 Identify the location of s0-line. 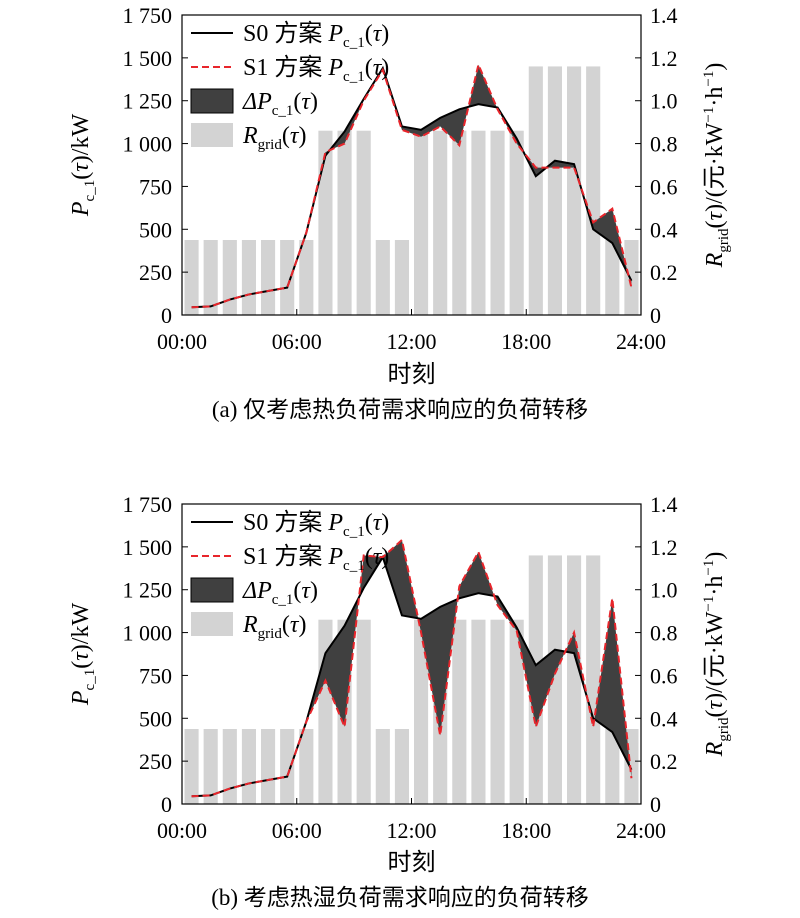
(412, 676).